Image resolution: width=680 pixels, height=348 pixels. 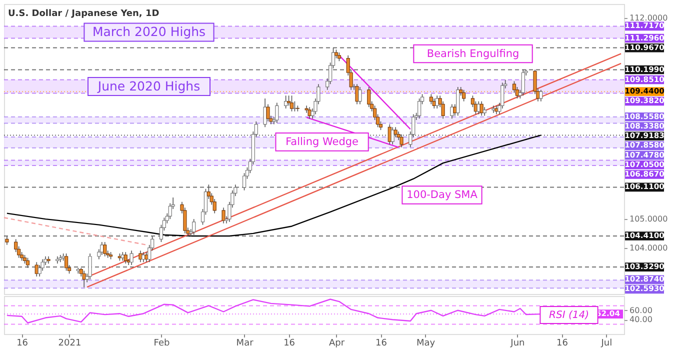 What do you see at coordinates (641, 319) in the screenshot?
I see `y-tick-label: 40.00` at bounding box center [641, 319].